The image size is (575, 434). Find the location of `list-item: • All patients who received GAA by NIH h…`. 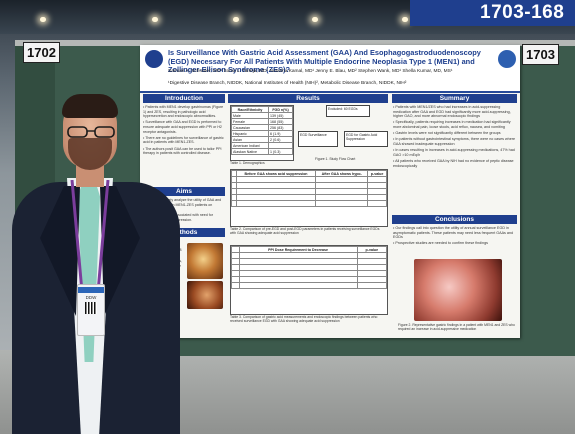

list-item: • All patients who received GAA by NIH h… is located at coordinates (453, 163).